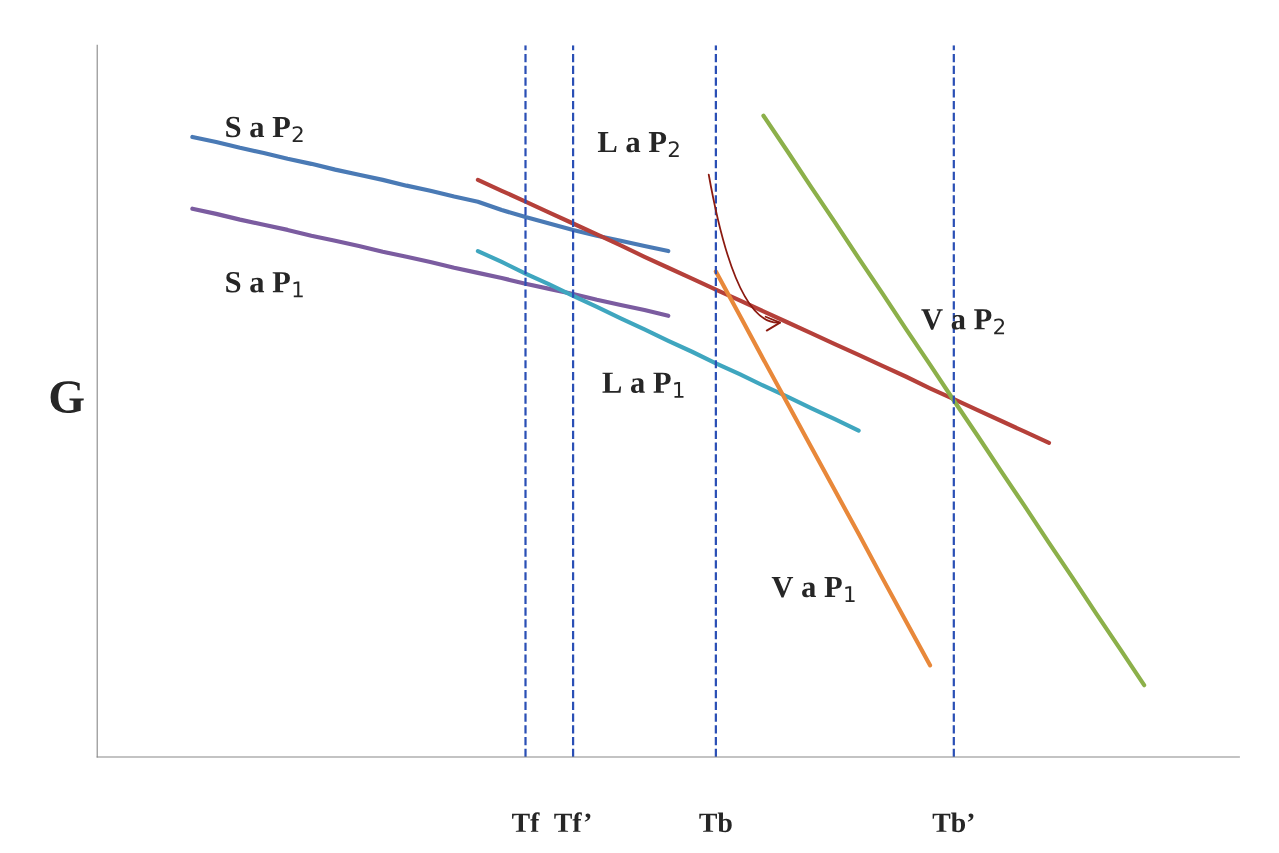 The width and height of the screenshot is (1279, 853). What do you see at coordinates (953, 822) in the screenshot?
I see `x-tick-label: Tb’` at bounding box center [953, 822].